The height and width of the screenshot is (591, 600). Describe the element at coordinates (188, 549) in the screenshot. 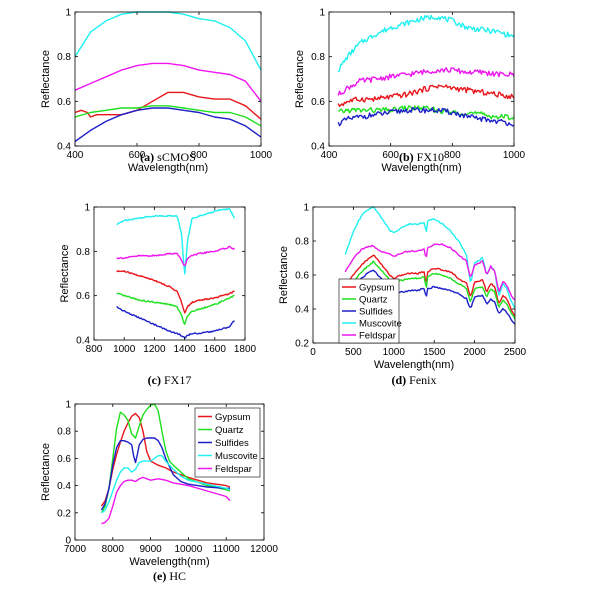

I see `x-tick-label: 10000` at that location.